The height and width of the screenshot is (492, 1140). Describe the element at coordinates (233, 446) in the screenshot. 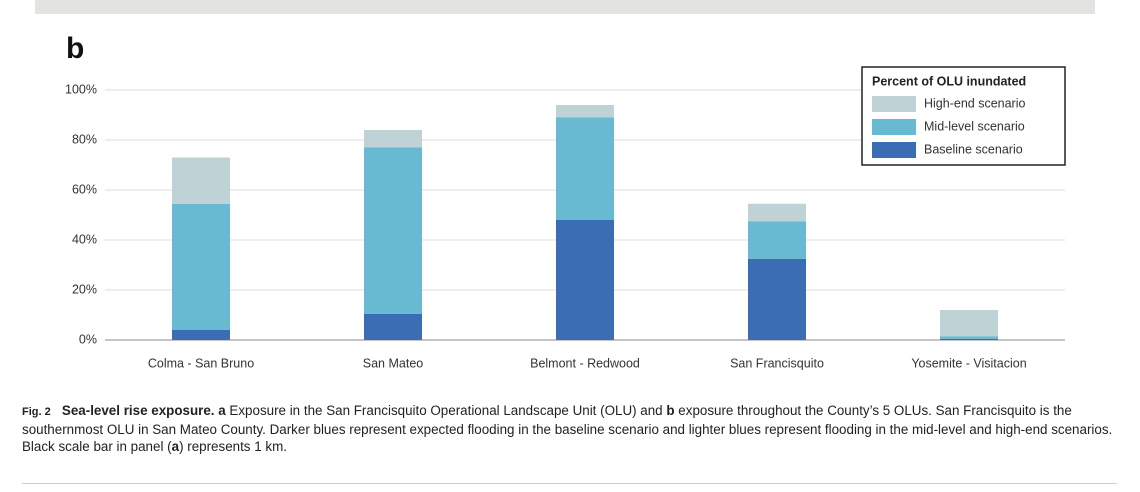

I see `caption-run: ) represents 1 km.` at that location.